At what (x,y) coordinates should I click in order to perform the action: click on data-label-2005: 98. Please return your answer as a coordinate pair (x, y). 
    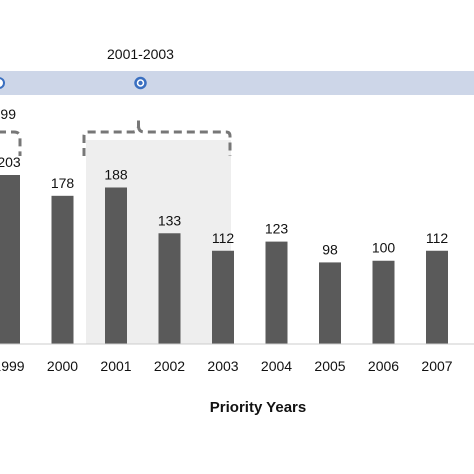
    Looking at the image, I should click on (330, 249).